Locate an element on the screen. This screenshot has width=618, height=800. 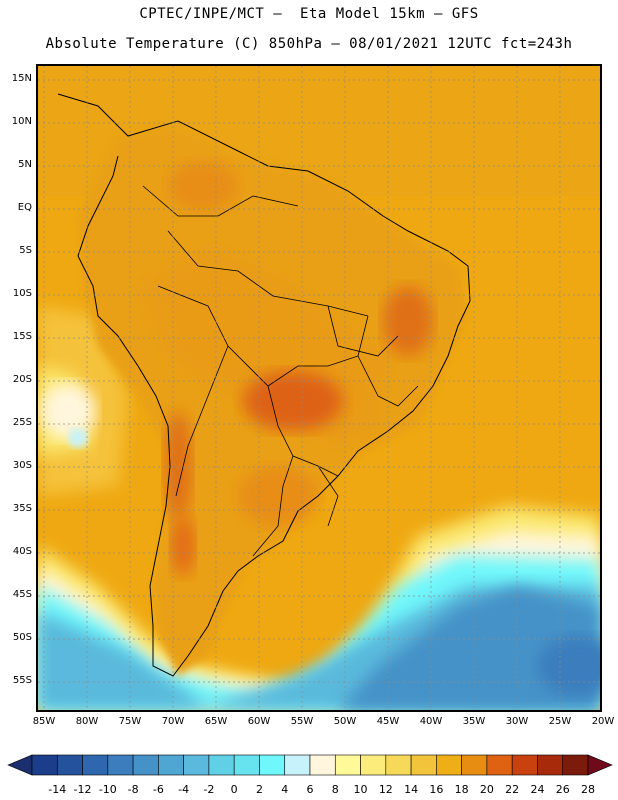
lat-label-10n: 10N is located at coordinates (21, 121).